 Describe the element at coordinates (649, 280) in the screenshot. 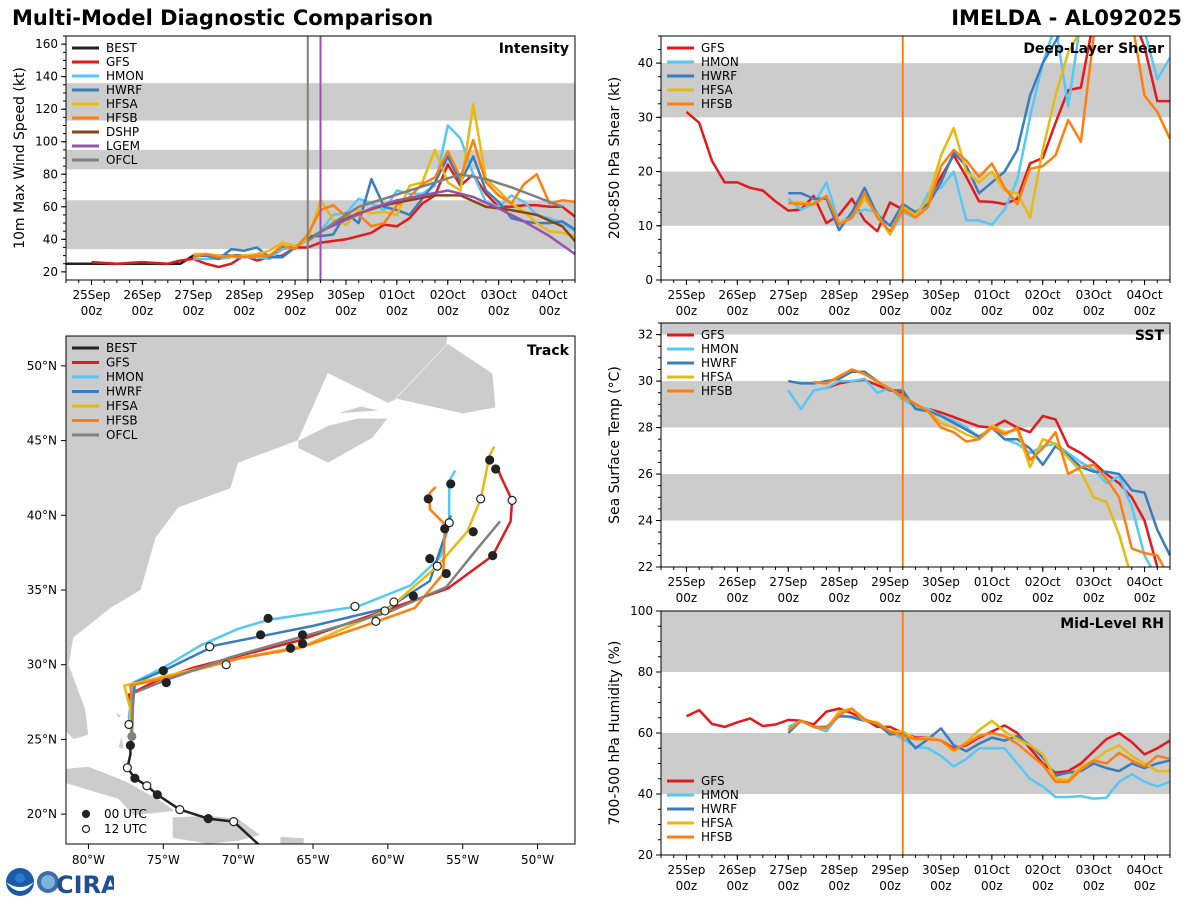

I see `y-tick-label: 0` at that location.